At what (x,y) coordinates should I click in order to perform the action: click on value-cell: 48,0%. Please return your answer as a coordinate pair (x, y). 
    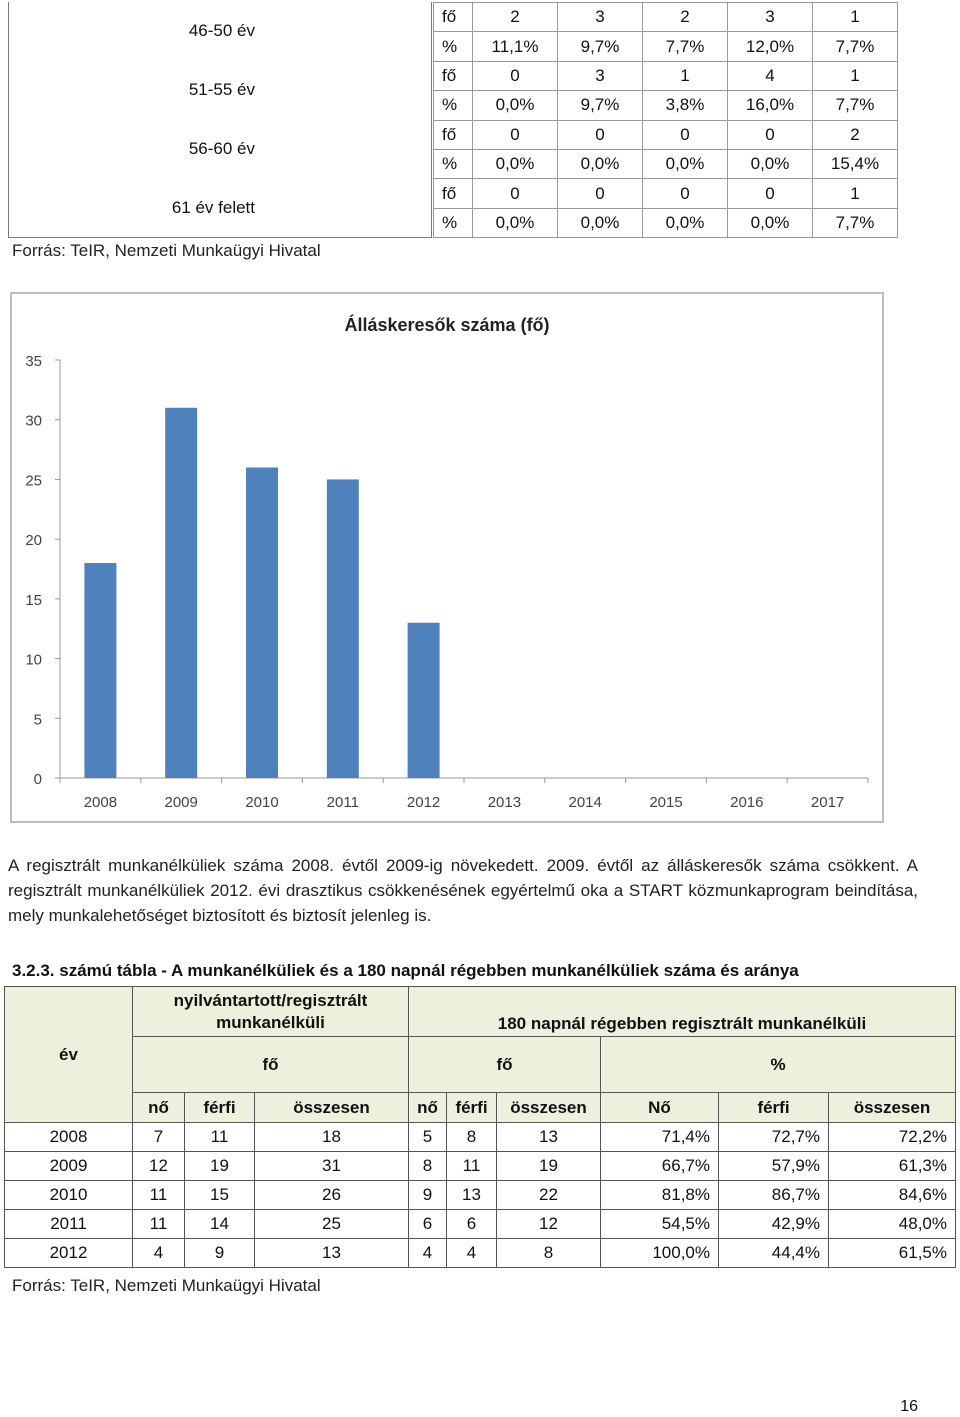
    Looking at the image, I should click on (892, 1224).